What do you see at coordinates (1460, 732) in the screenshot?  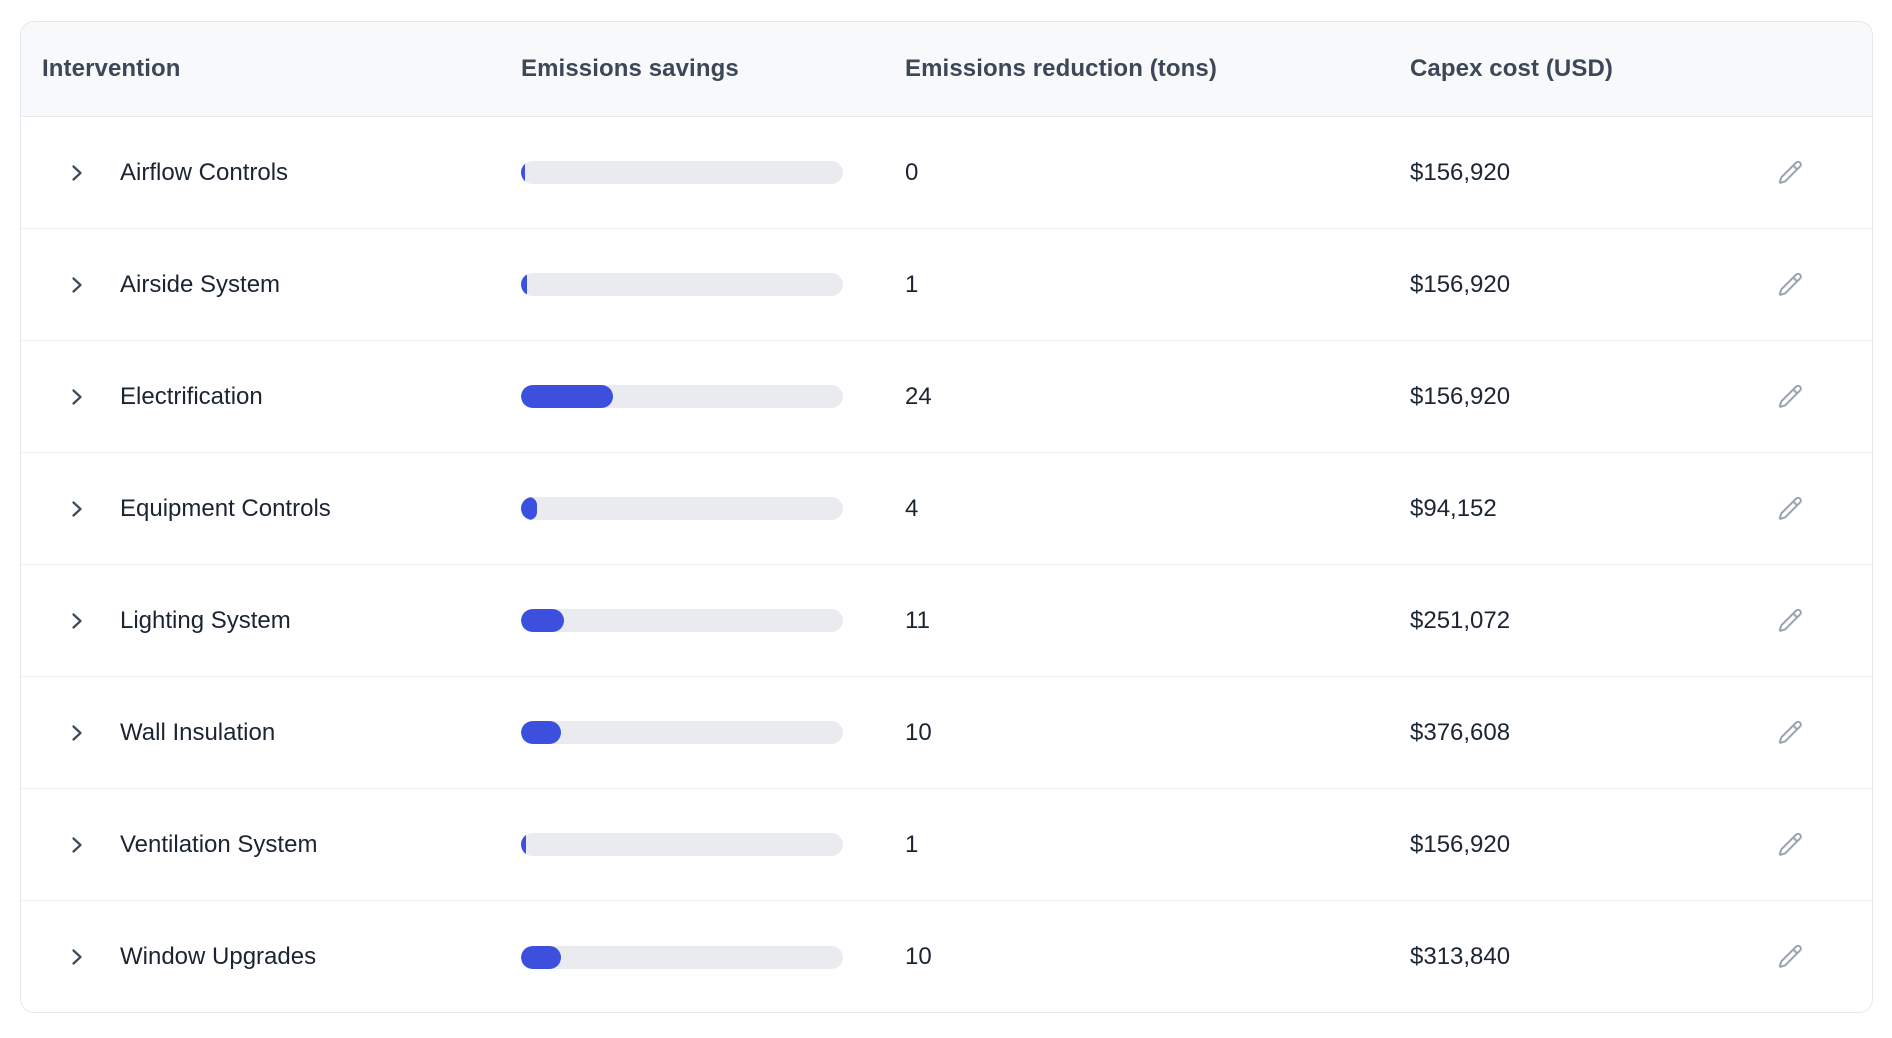 I see `capex-cost-value: $376,608` at bounding box center [1460, 732].